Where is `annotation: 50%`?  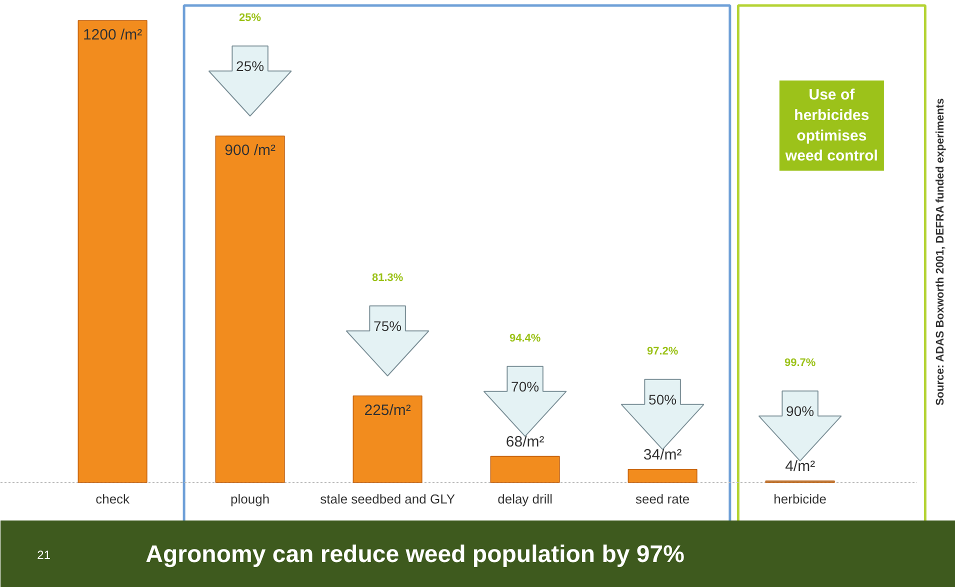
annotation: 50% is located at coordinates (662, 399).